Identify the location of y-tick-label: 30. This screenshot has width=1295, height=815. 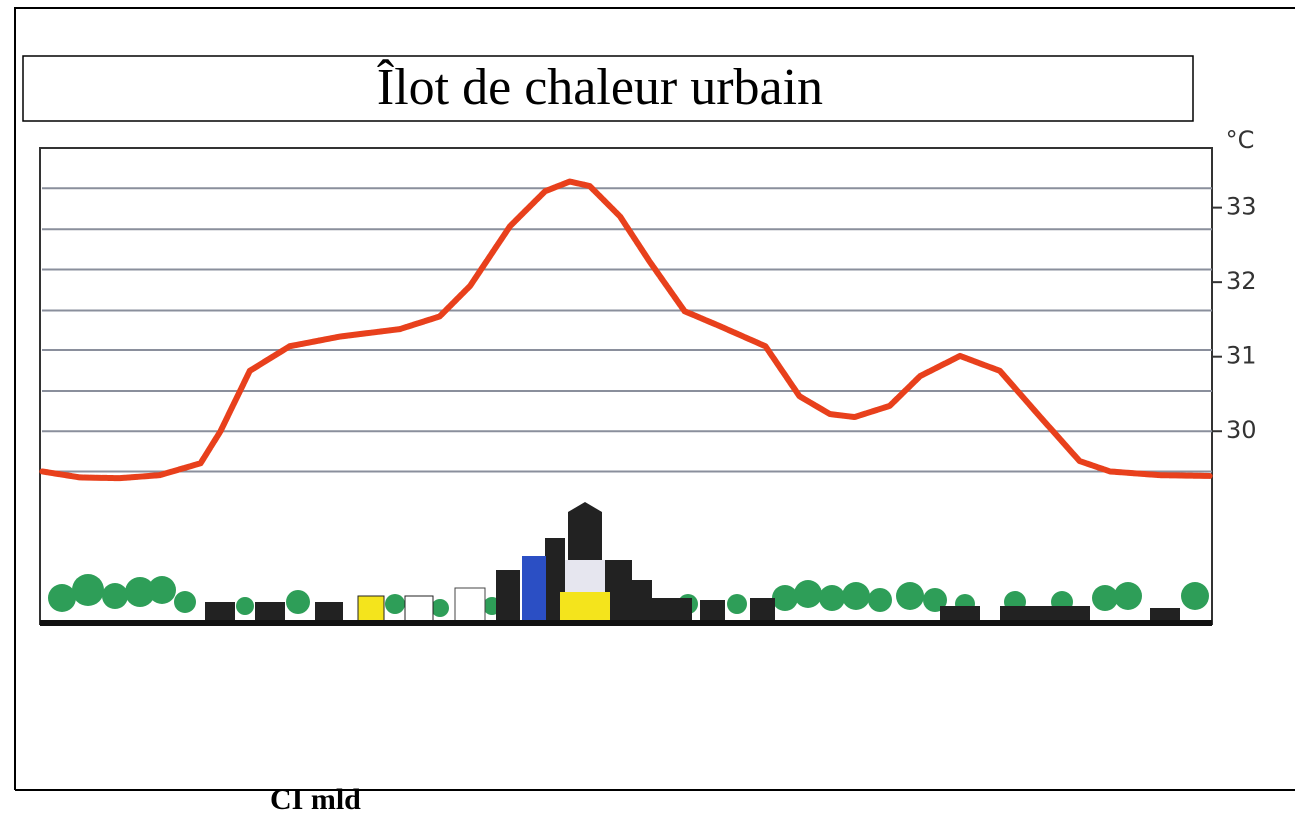
(1241, 430).